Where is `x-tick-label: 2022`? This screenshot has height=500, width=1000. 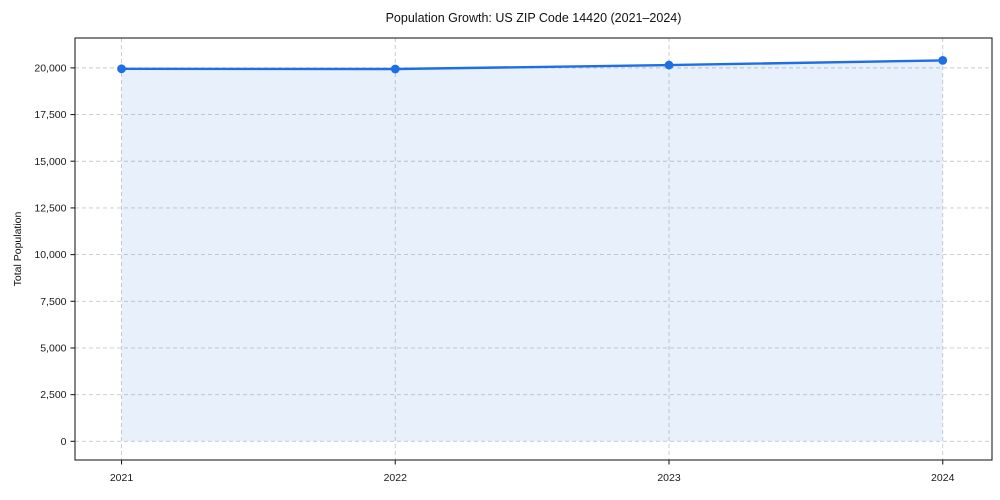 x-tick-label: 2022 is located at coordinates (396, 478).